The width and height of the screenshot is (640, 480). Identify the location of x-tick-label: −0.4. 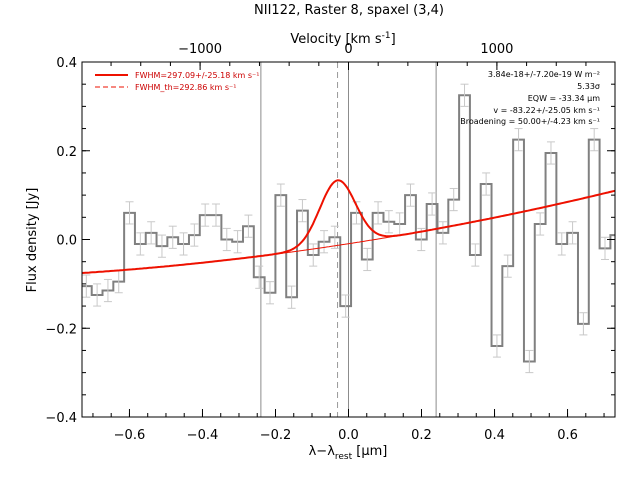
(203, 435).